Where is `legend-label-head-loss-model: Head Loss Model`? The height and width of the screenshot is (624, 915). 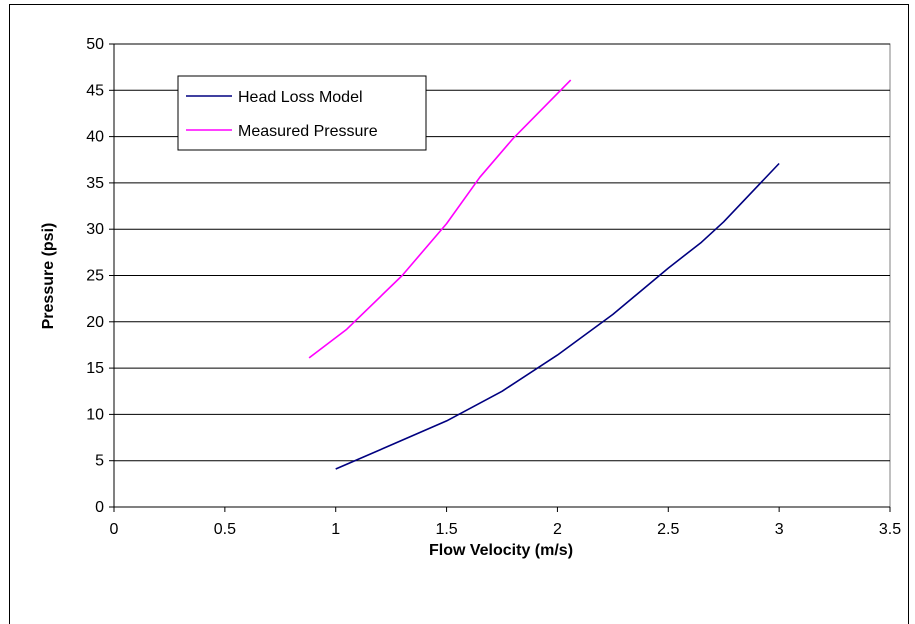
legend-label-head-loss-model: Head Loss Model is located at coordinates (300, 97).